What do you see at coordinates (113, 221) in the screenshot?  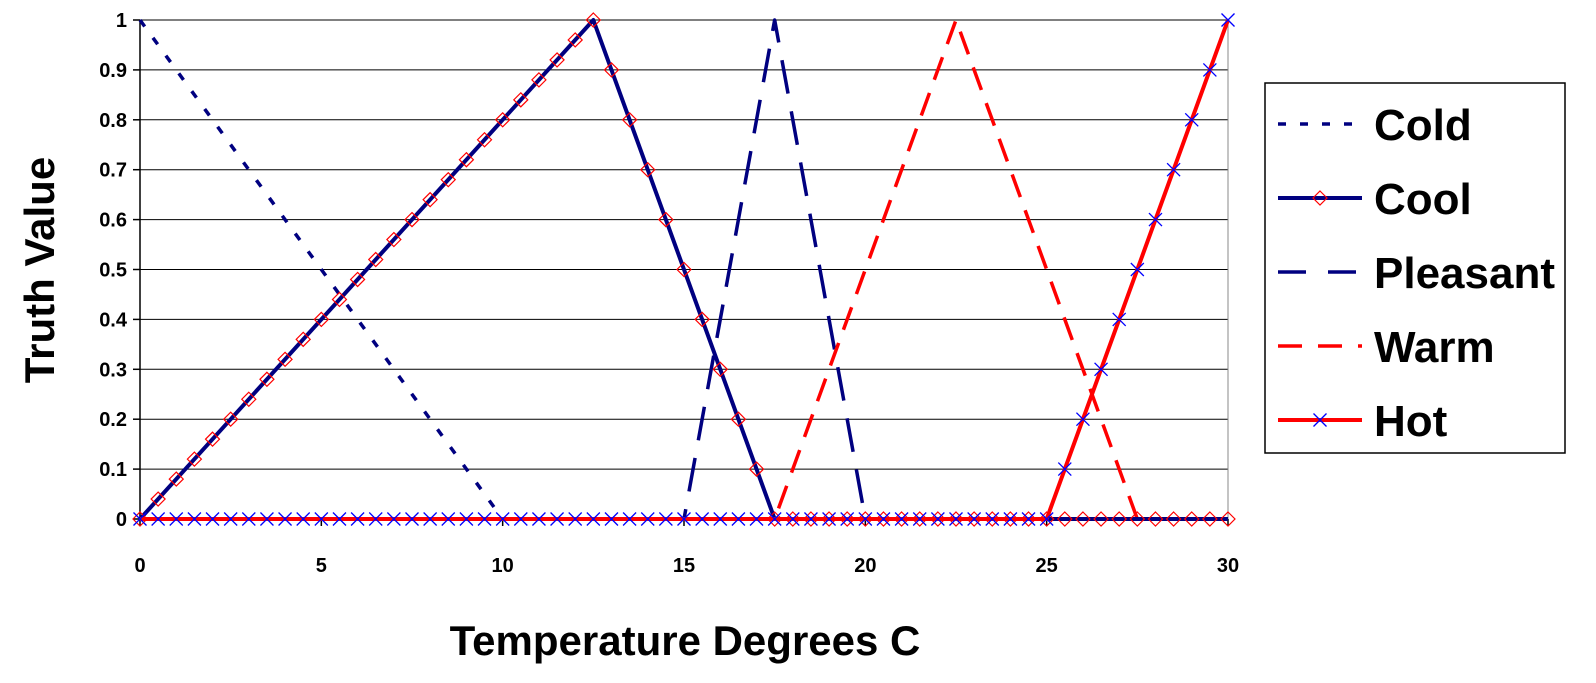 I see `y-tick-label-6: 0.6` at bounding box center [113, 221].